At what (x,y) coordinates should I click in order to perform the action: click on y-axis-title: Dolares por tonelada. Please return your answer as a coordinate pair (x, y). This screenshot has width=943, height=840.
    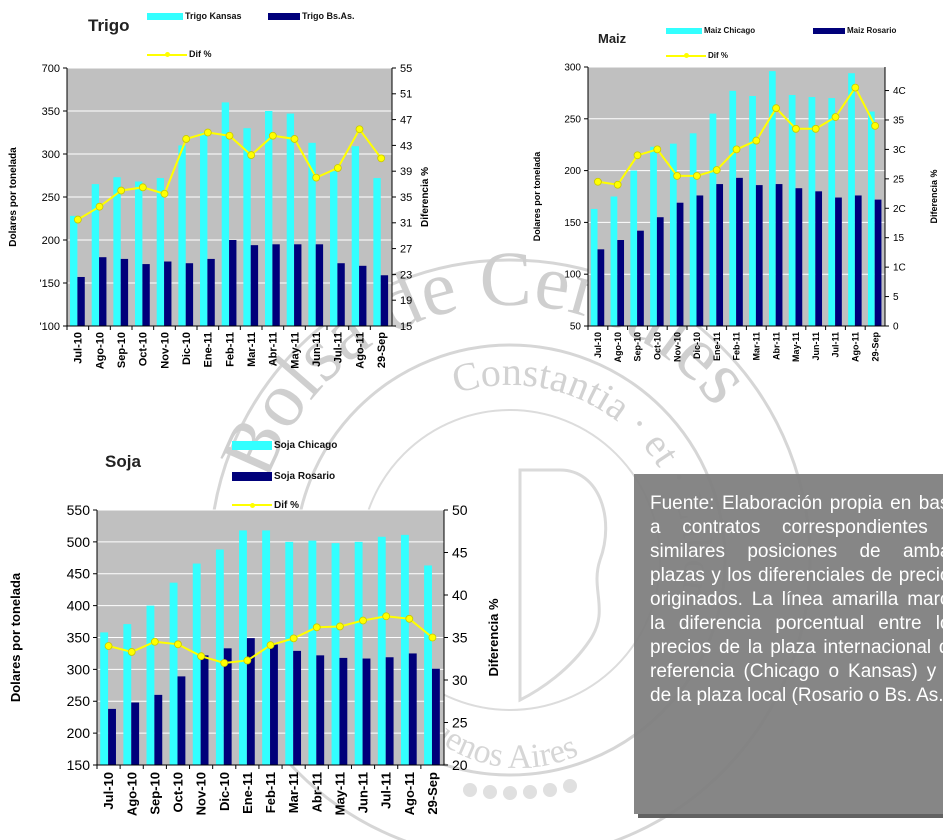
    Looking at the image, I should click on (15, 637).